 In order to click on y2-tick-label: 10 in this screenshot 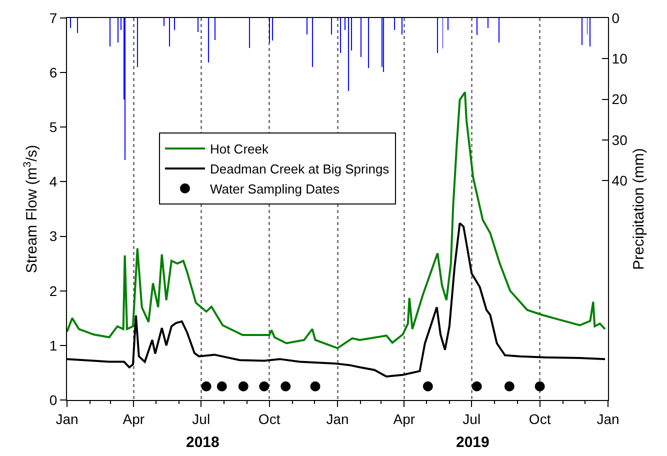, I will do `click(620, 58)`.